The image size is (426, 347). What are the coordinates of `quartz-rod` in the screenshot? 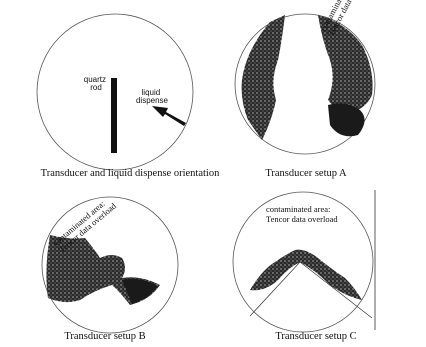 It's located at (114, 115).